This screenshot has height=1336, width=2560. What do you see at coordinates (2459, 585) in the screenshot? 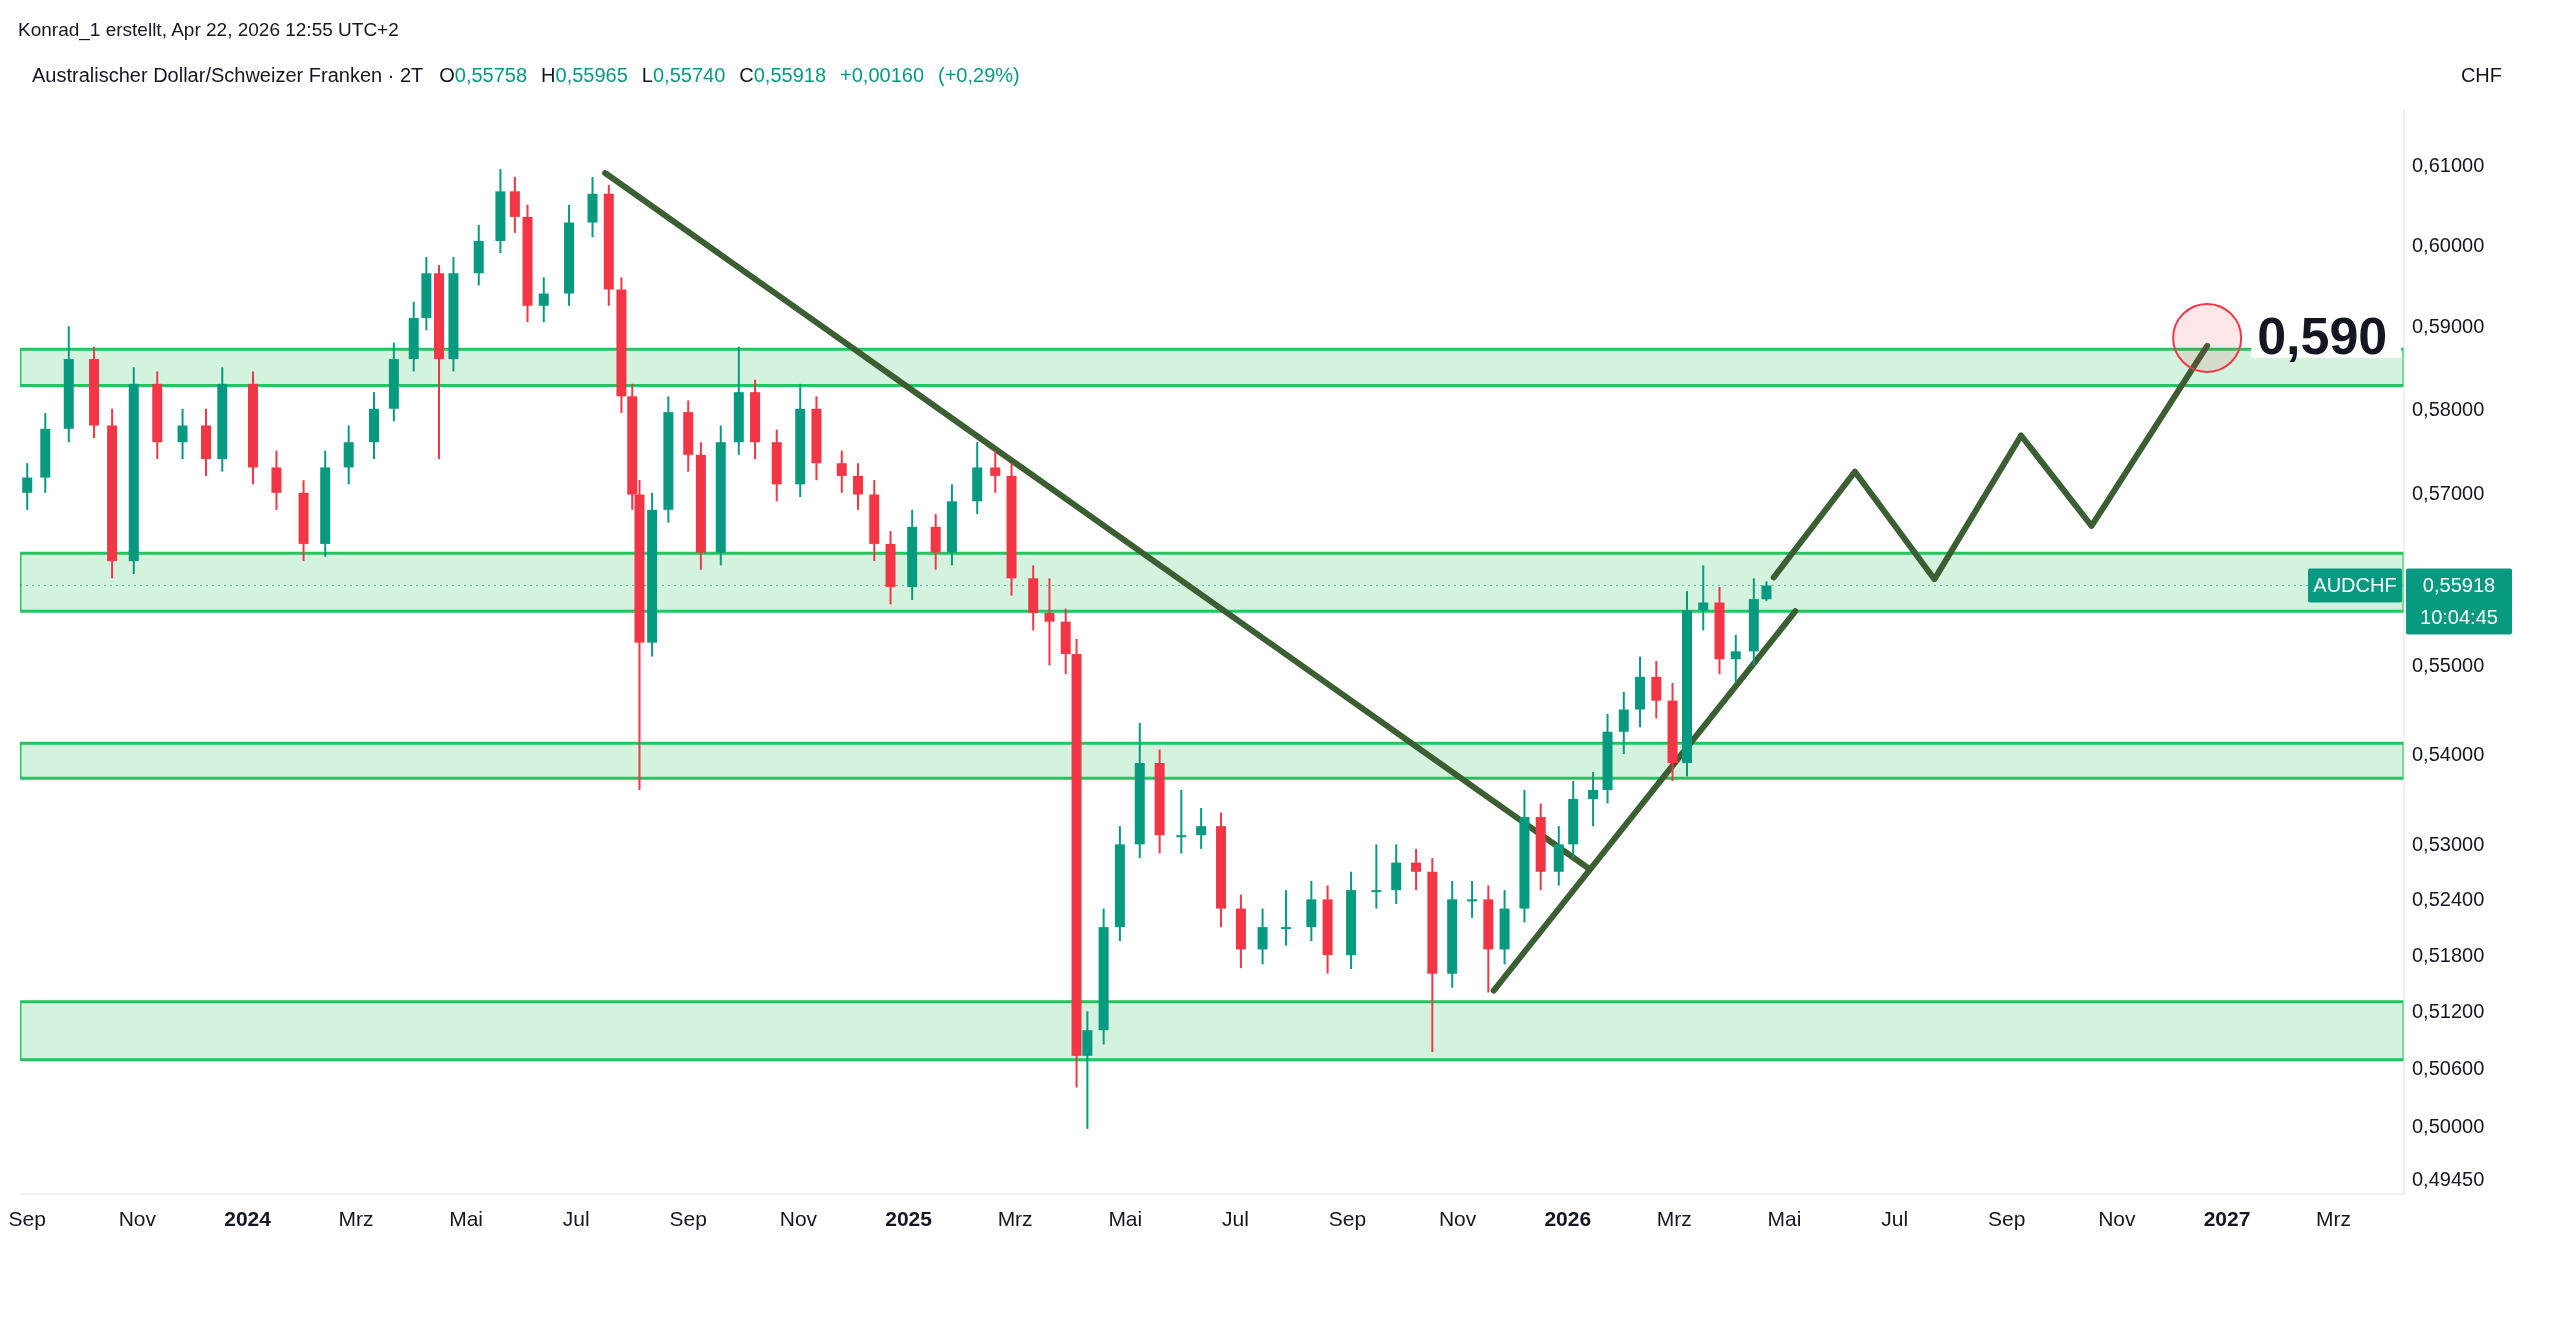
I see `text: 0,55918` at bounding box center [2459, 585].